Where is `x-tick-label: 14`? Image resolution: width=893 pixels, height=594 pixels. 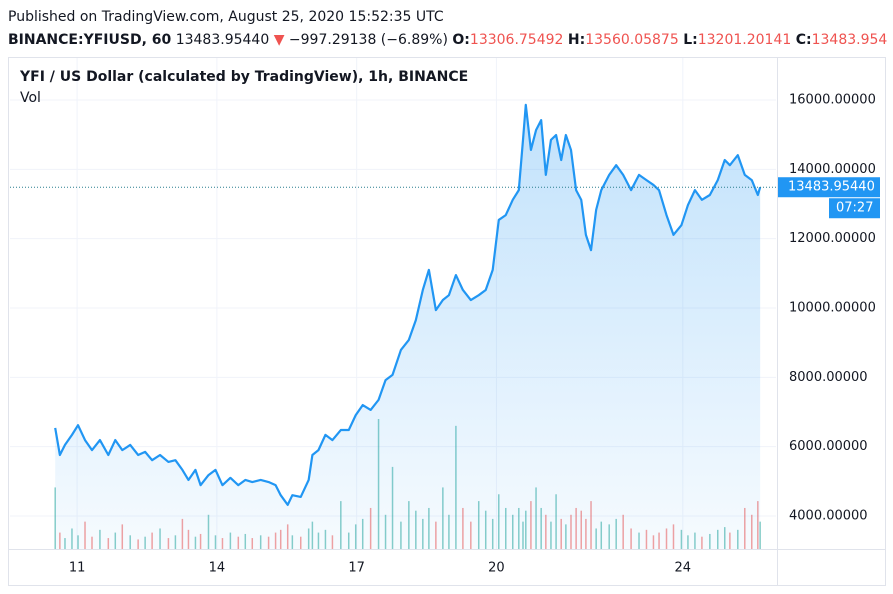
x-tick-label: 14 is located at coordinates (217, 568).